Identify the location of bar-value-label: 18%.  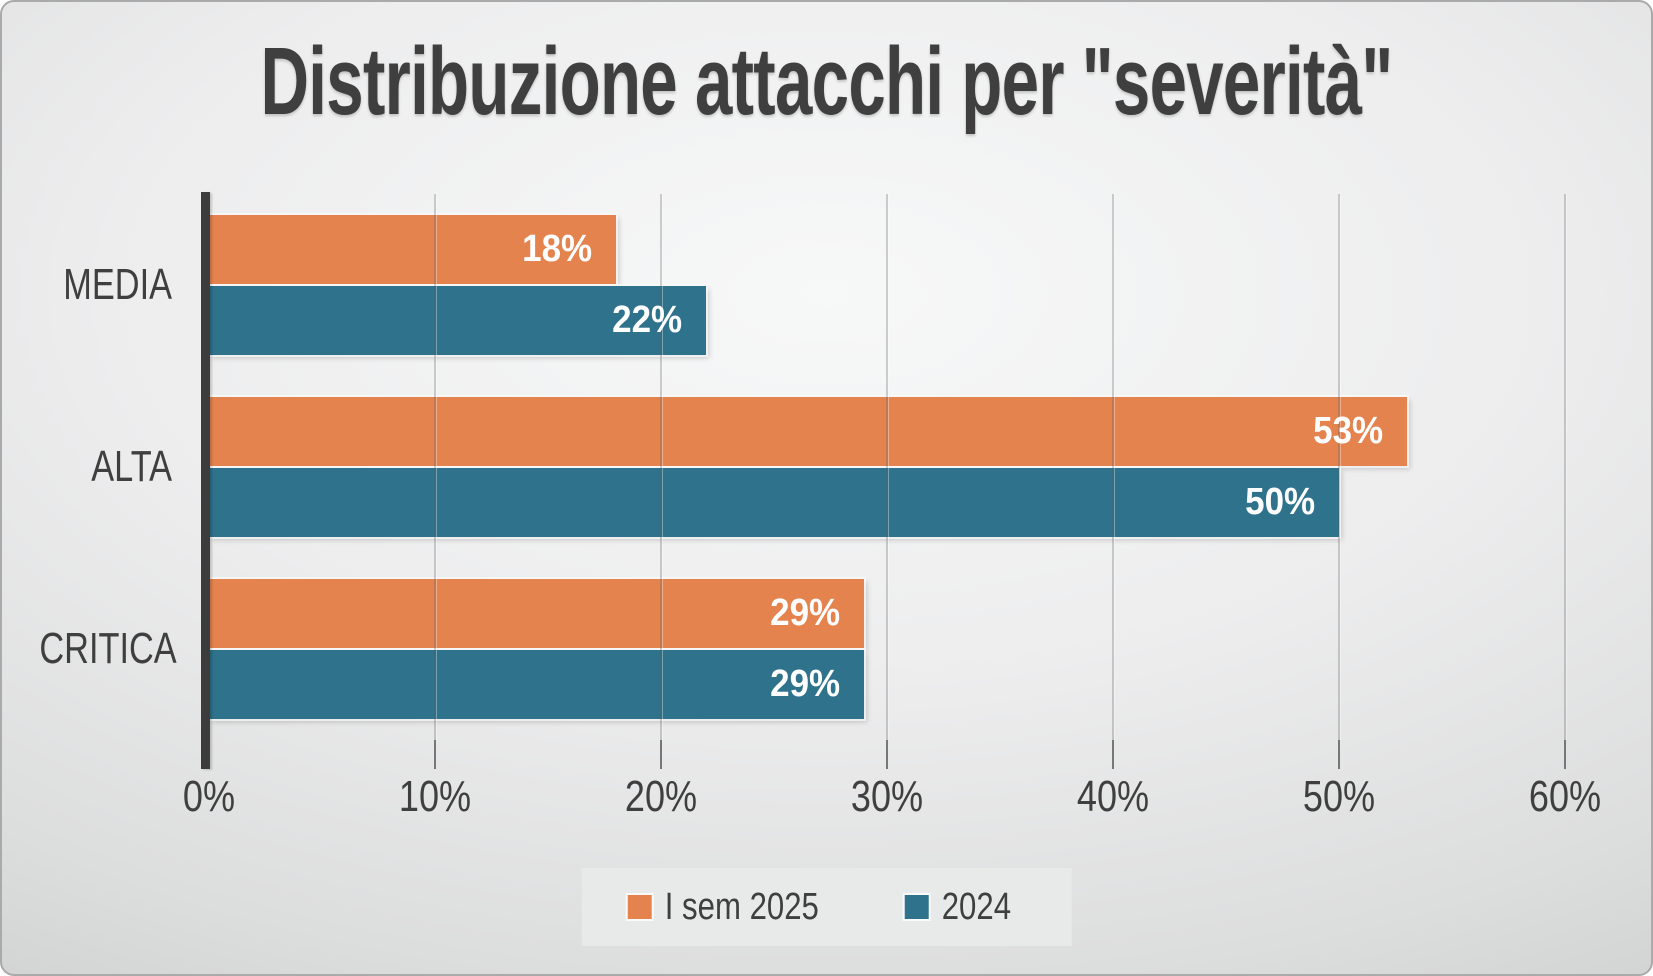
(556, 249).